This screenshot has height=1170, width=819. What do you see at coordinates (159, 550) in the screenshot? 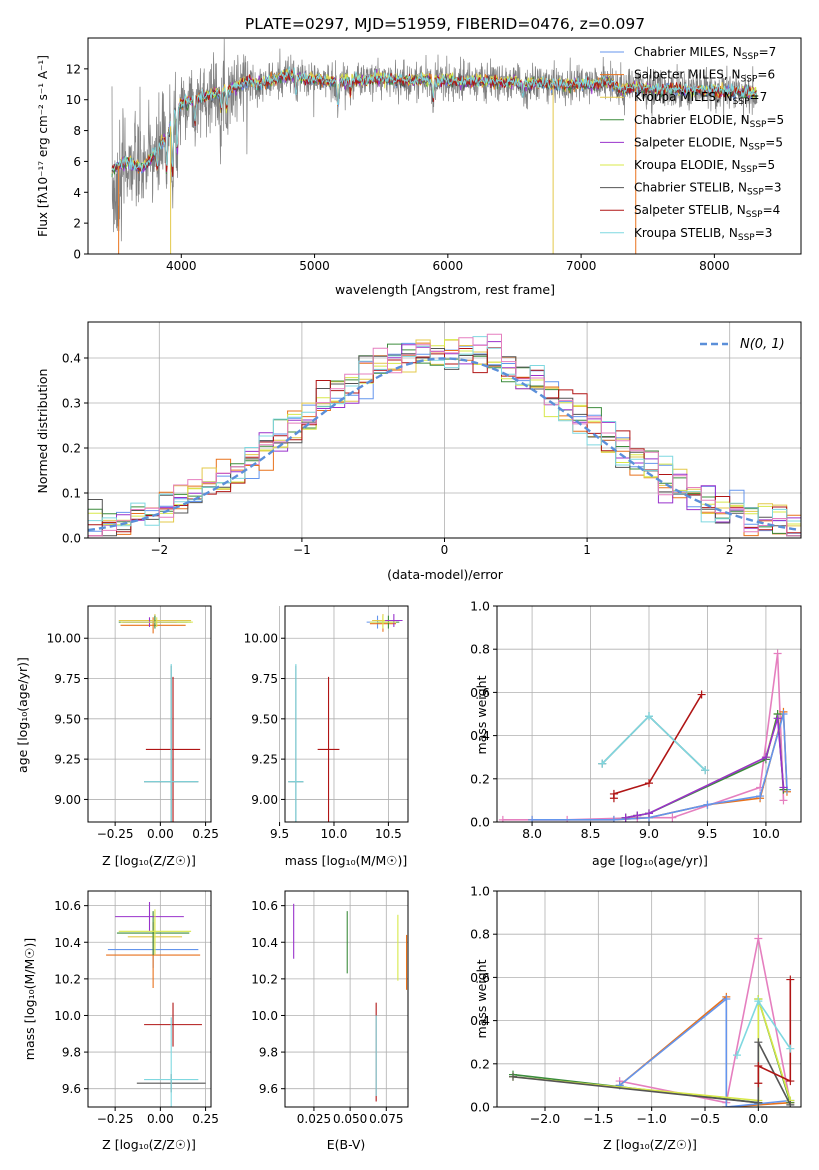
I see `x-tick-label: −2` at bounding box center [159, 550].